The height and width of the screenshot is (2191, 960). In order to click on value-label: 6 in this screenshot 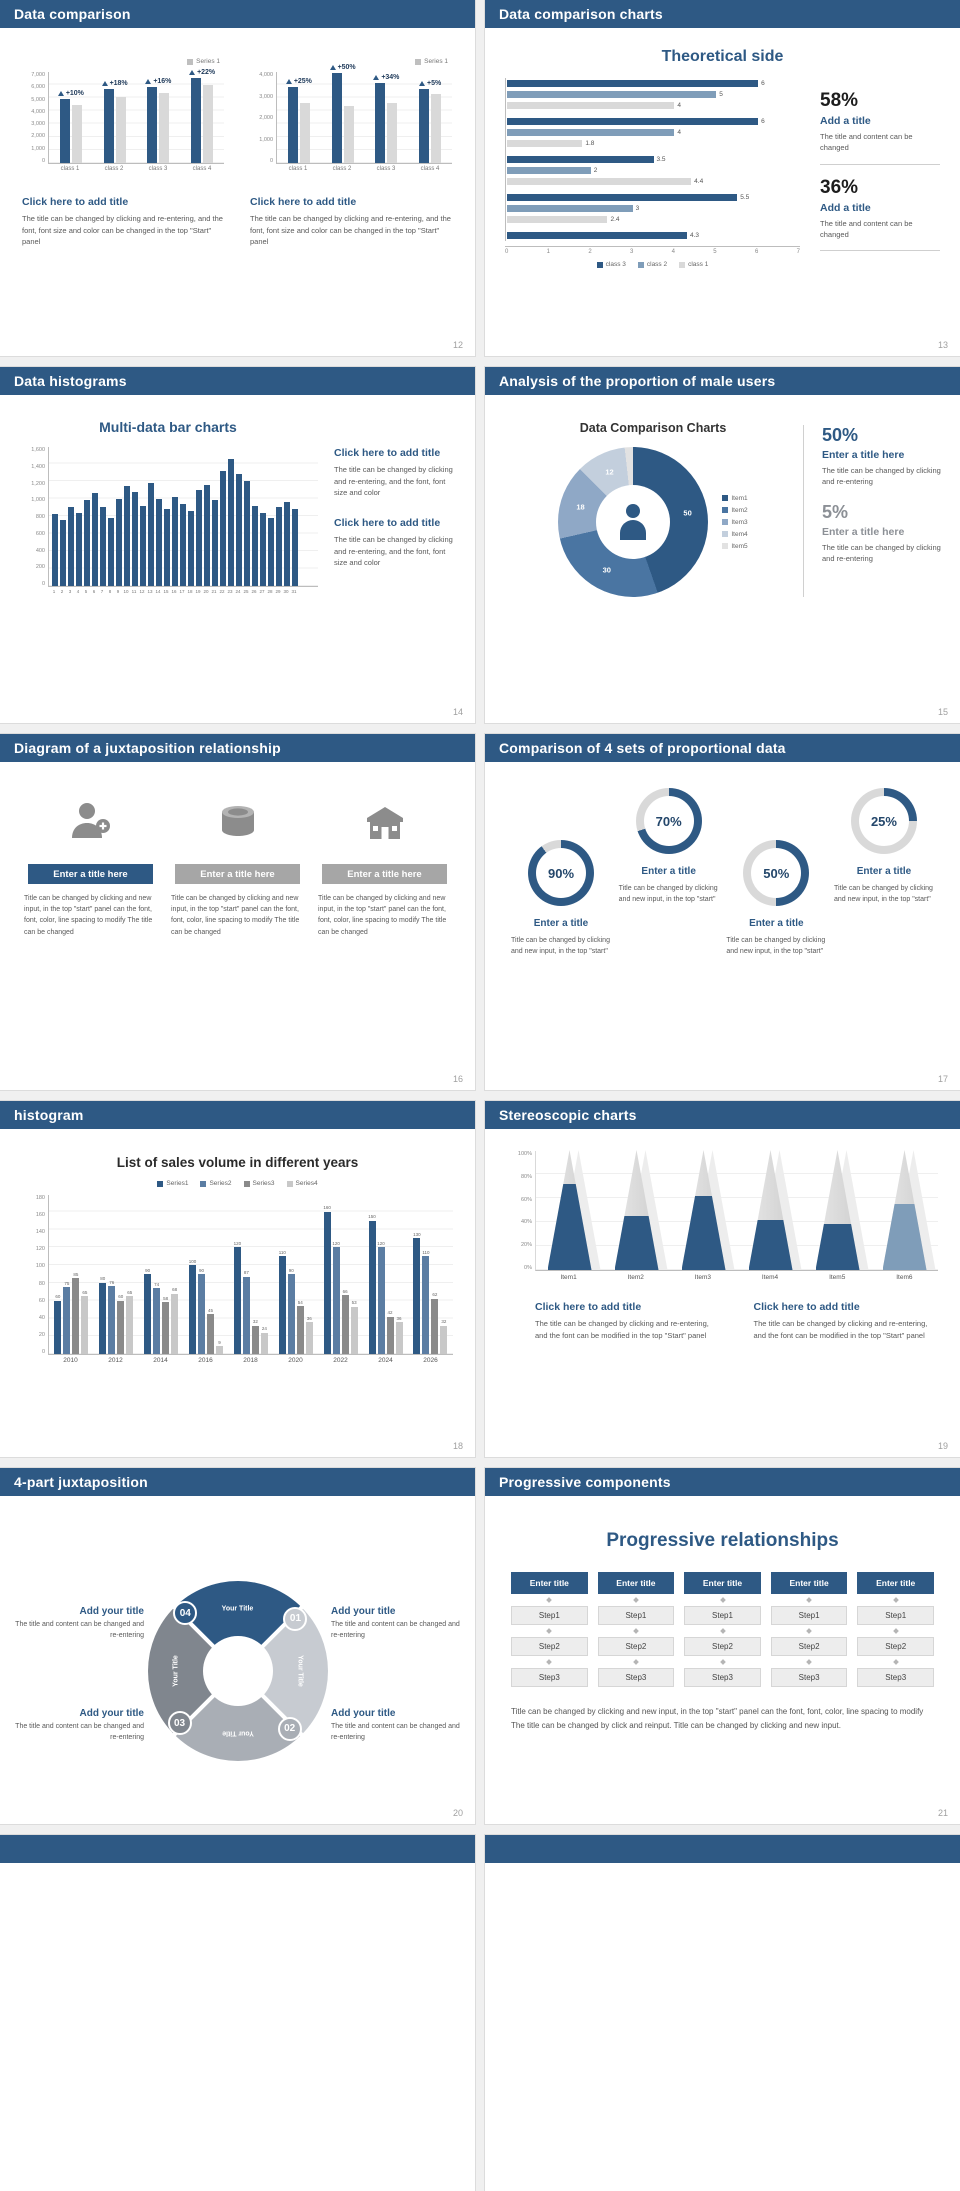, I will do `click(763, 83)`.